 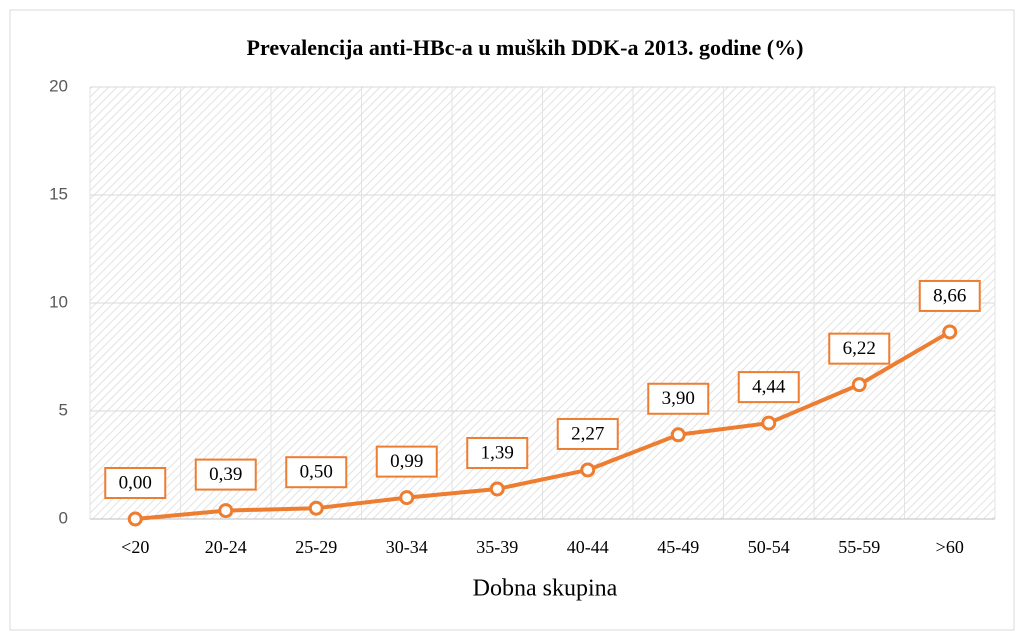 I want to click on data-label: 0,39, so click(x=225, y=474).